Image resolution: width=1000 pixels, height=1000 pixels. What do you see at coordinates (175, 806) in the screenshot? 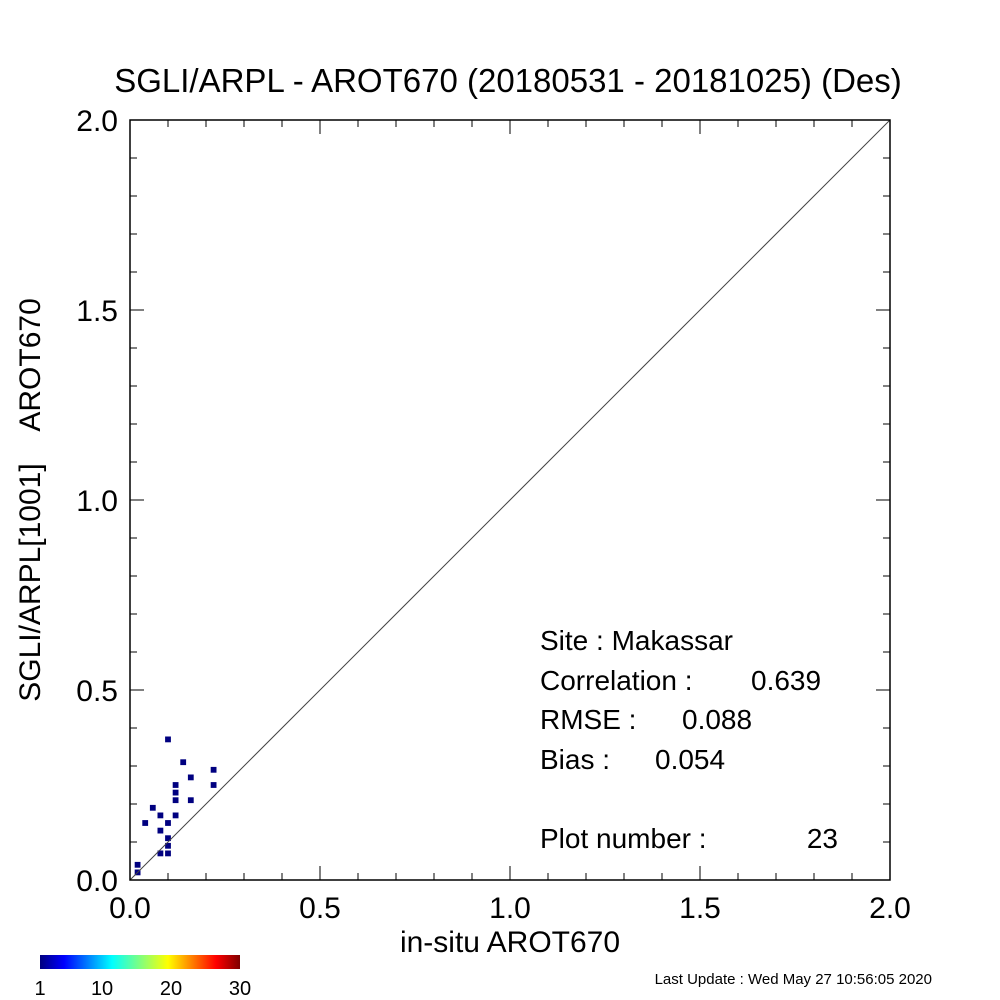
I see `density-cells` at bounding box center [175, 806].